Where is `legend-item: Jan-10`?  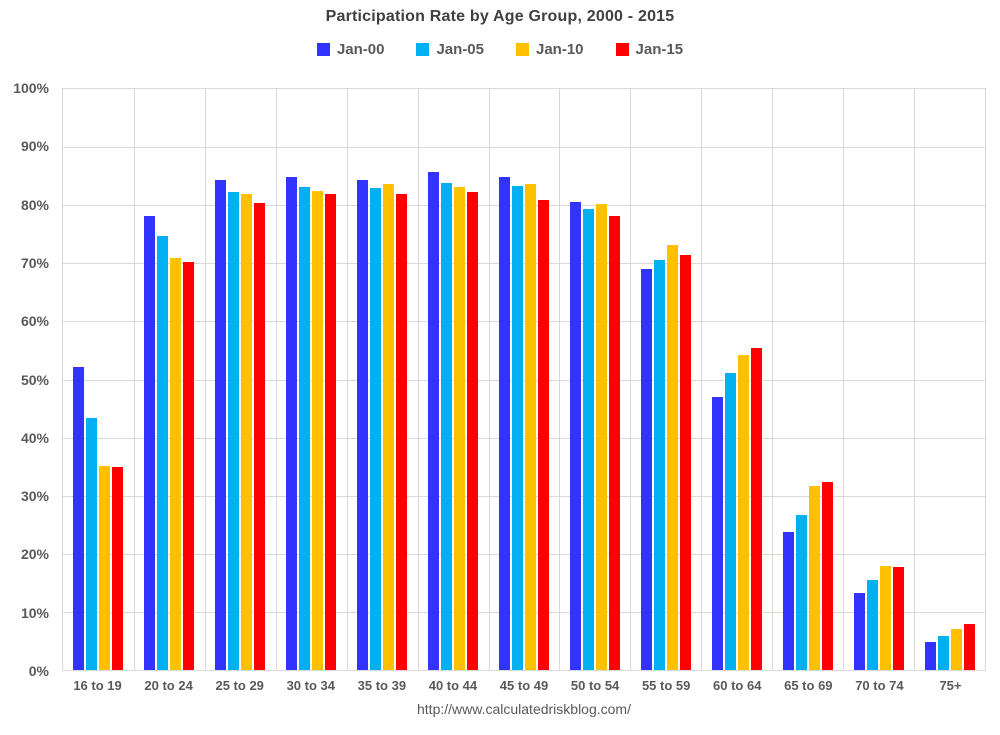
legend-item: Jan-10 is located at coordinates (550, 49).